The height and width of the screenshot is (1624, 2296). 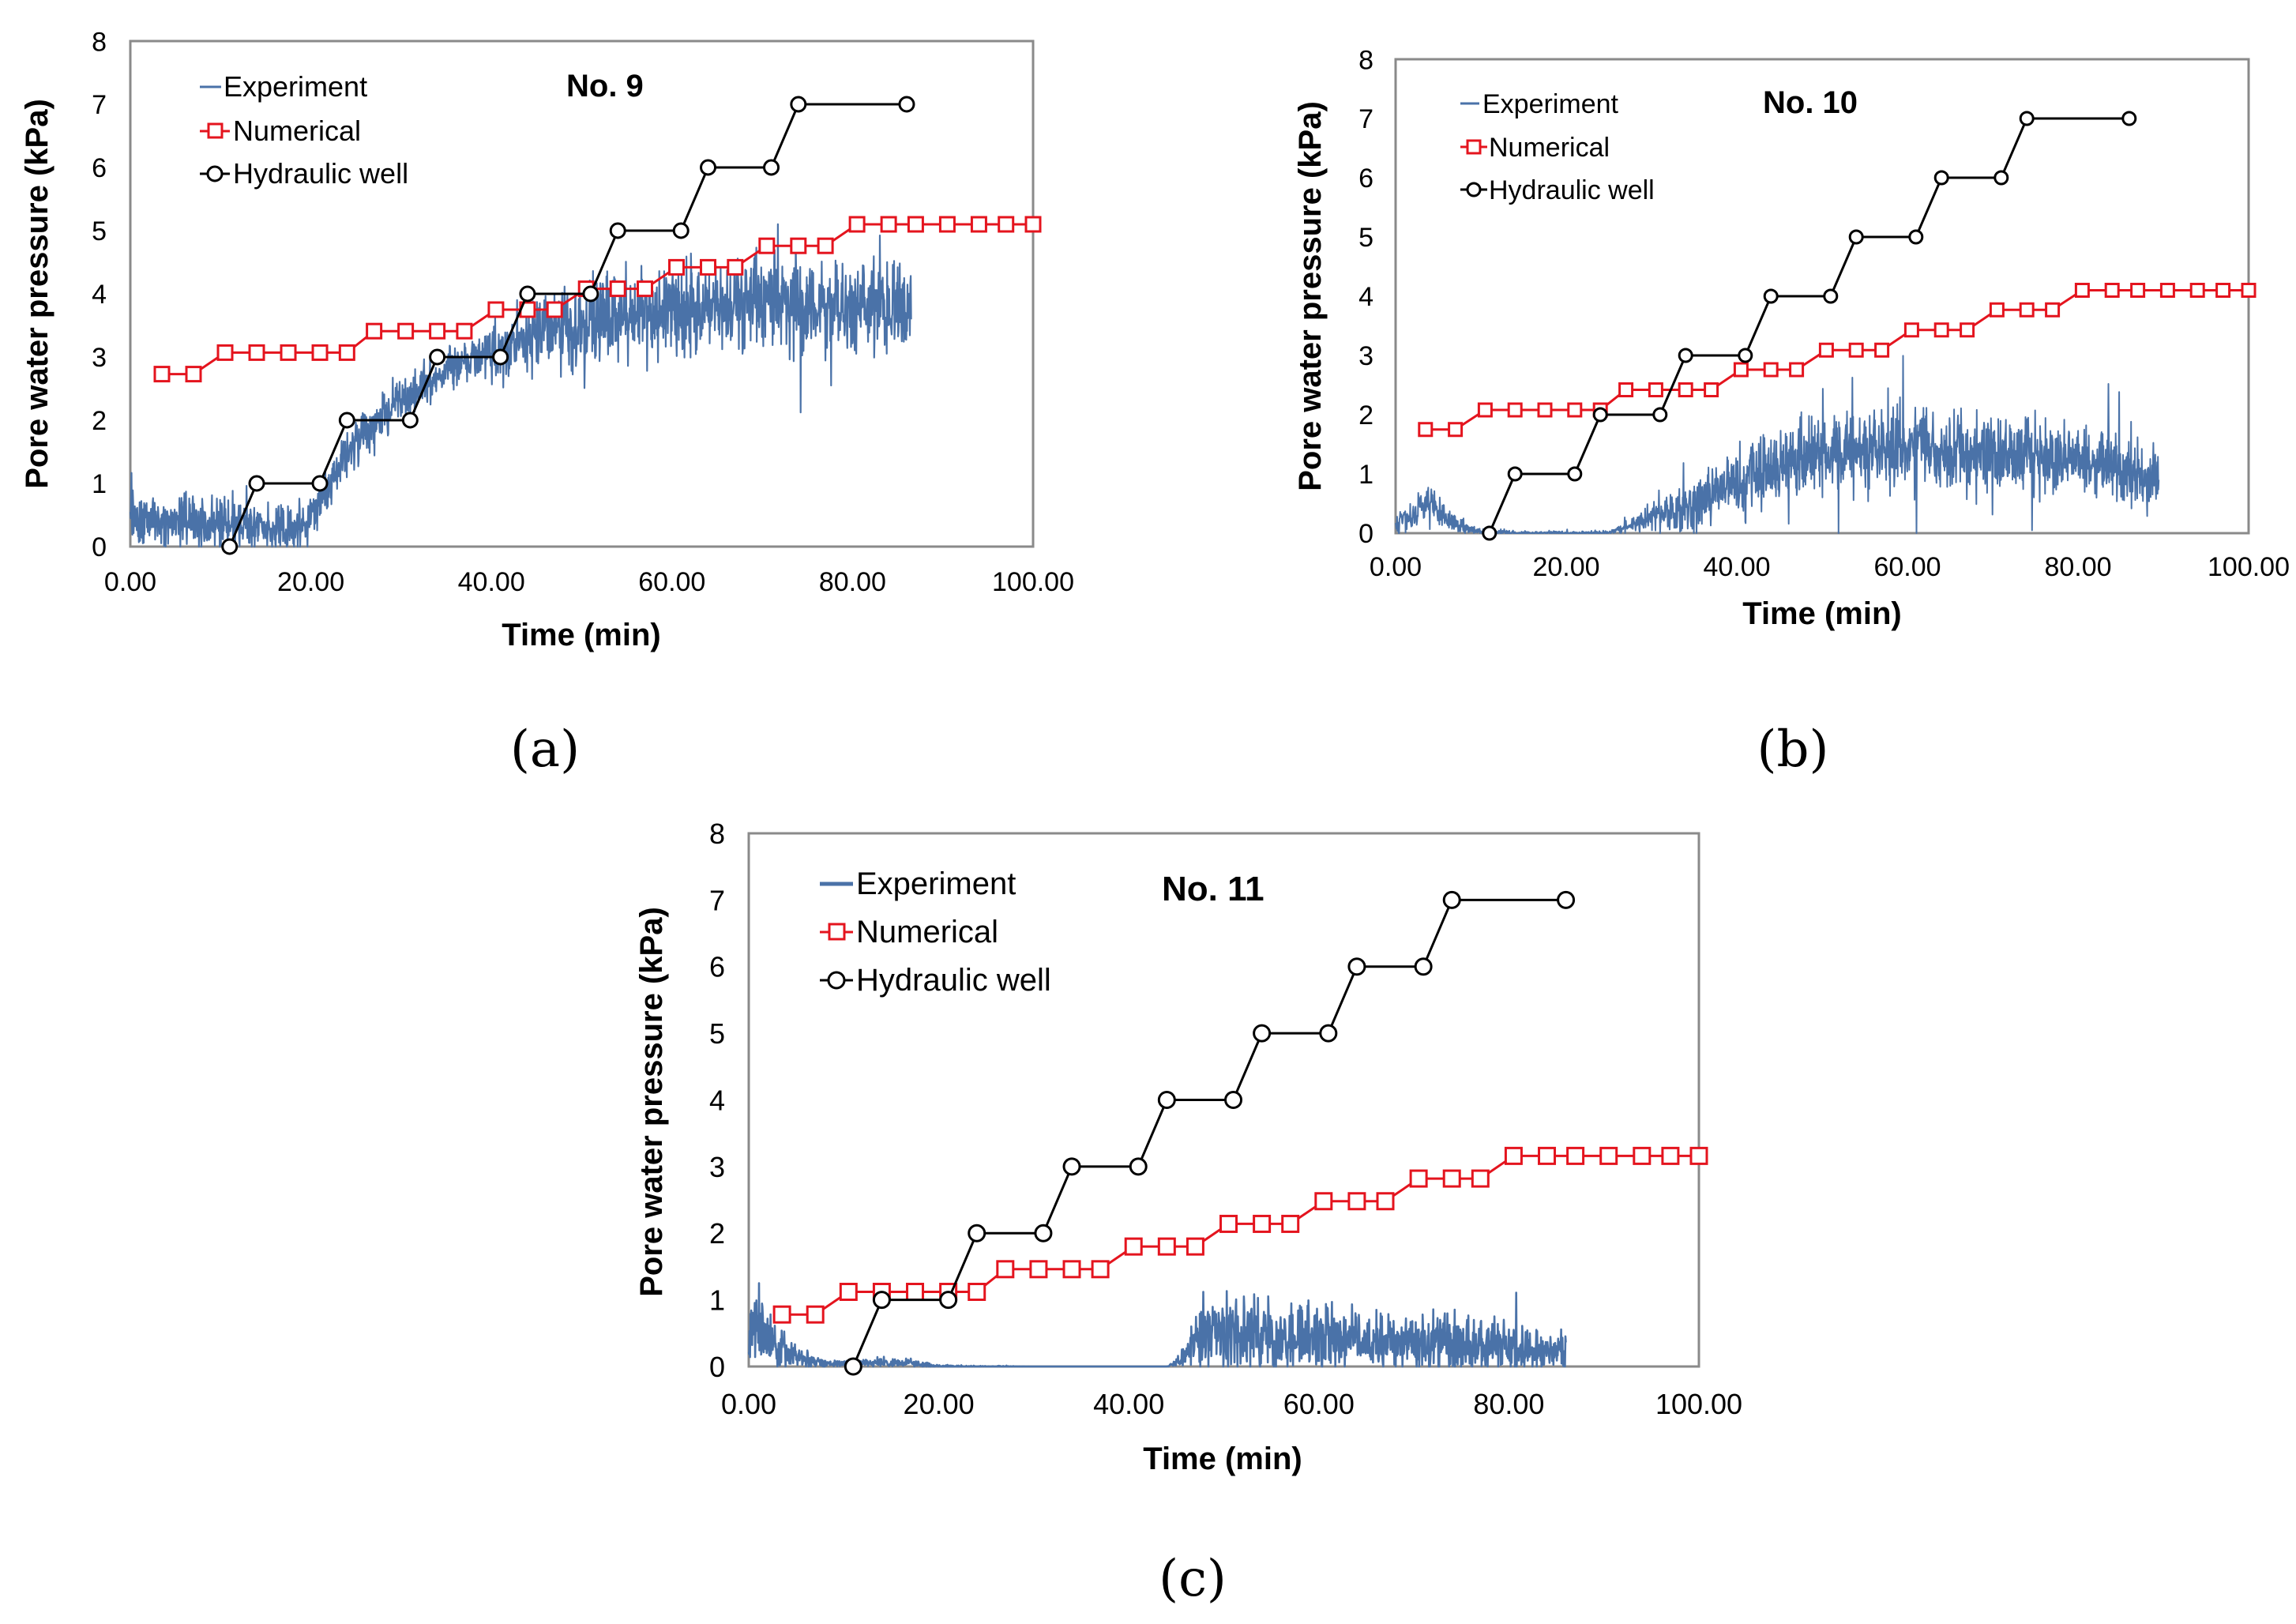 I want to click on x-tick-label: 40.00, so click(x=1737, y=567).